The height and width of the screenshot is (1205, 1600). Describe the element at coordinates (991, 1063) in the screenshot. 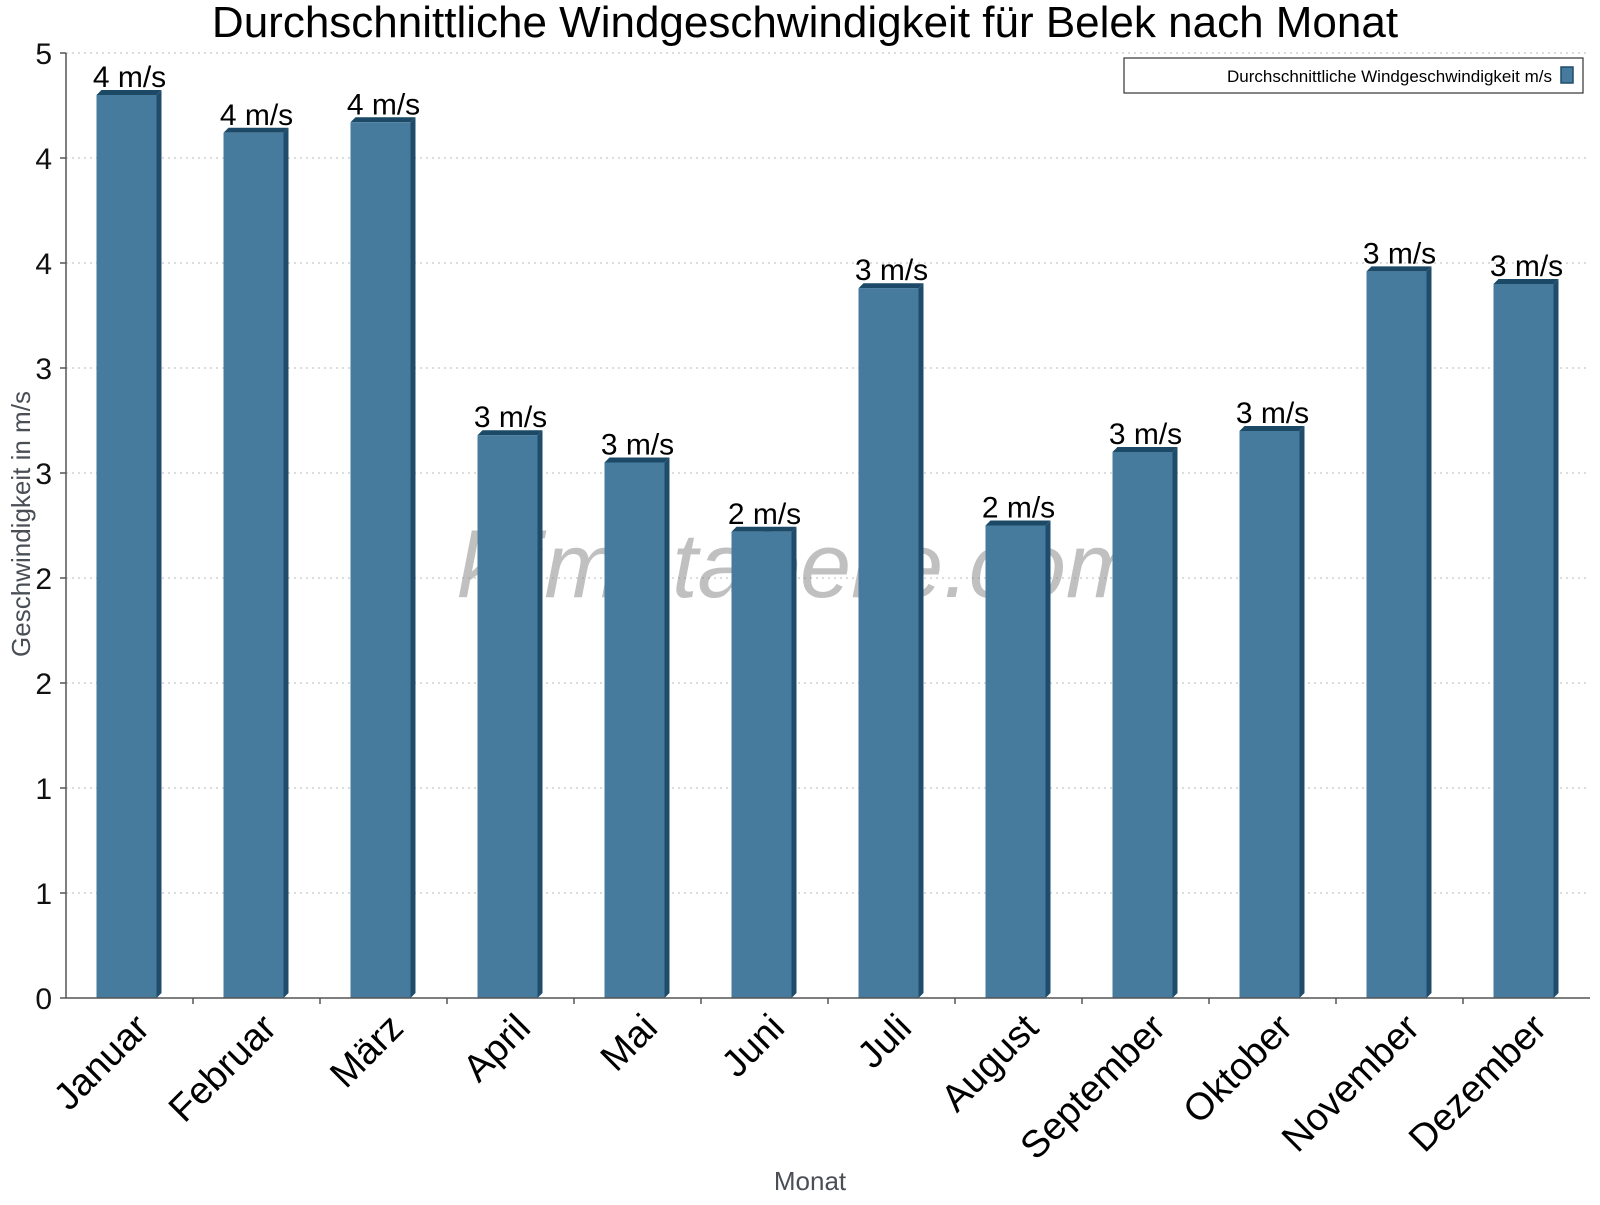

I see `x-tick-label: August` at that location.